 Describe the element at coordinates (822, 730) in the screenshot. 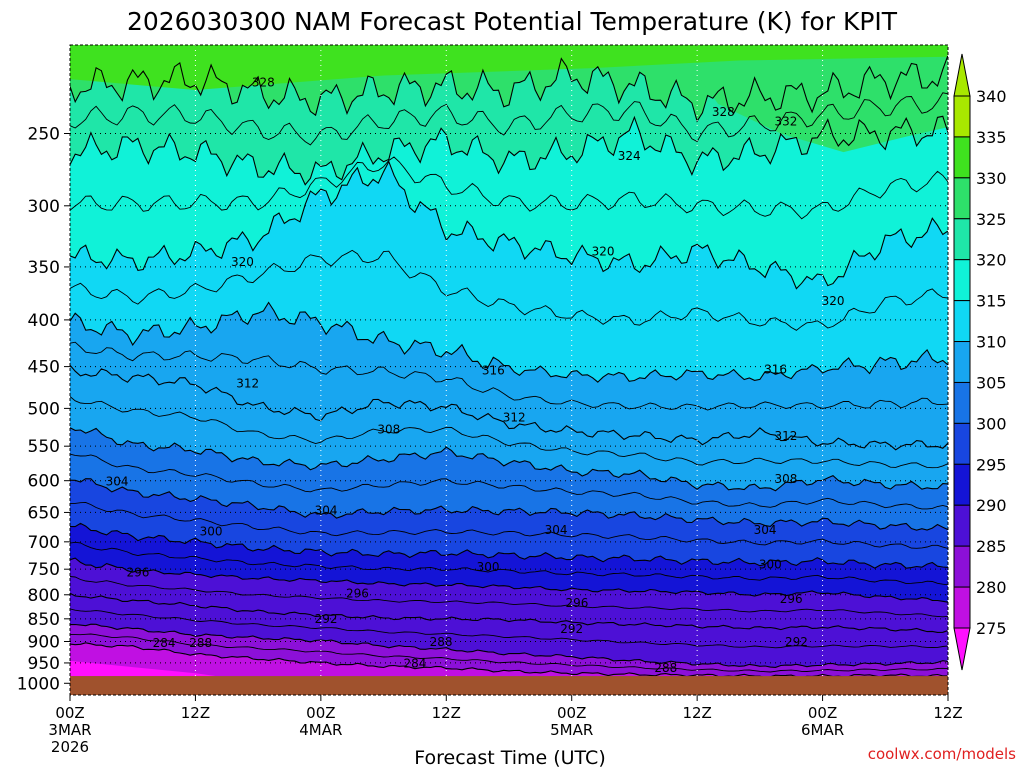

I see `x-tick-label: 6MAR` at that location.